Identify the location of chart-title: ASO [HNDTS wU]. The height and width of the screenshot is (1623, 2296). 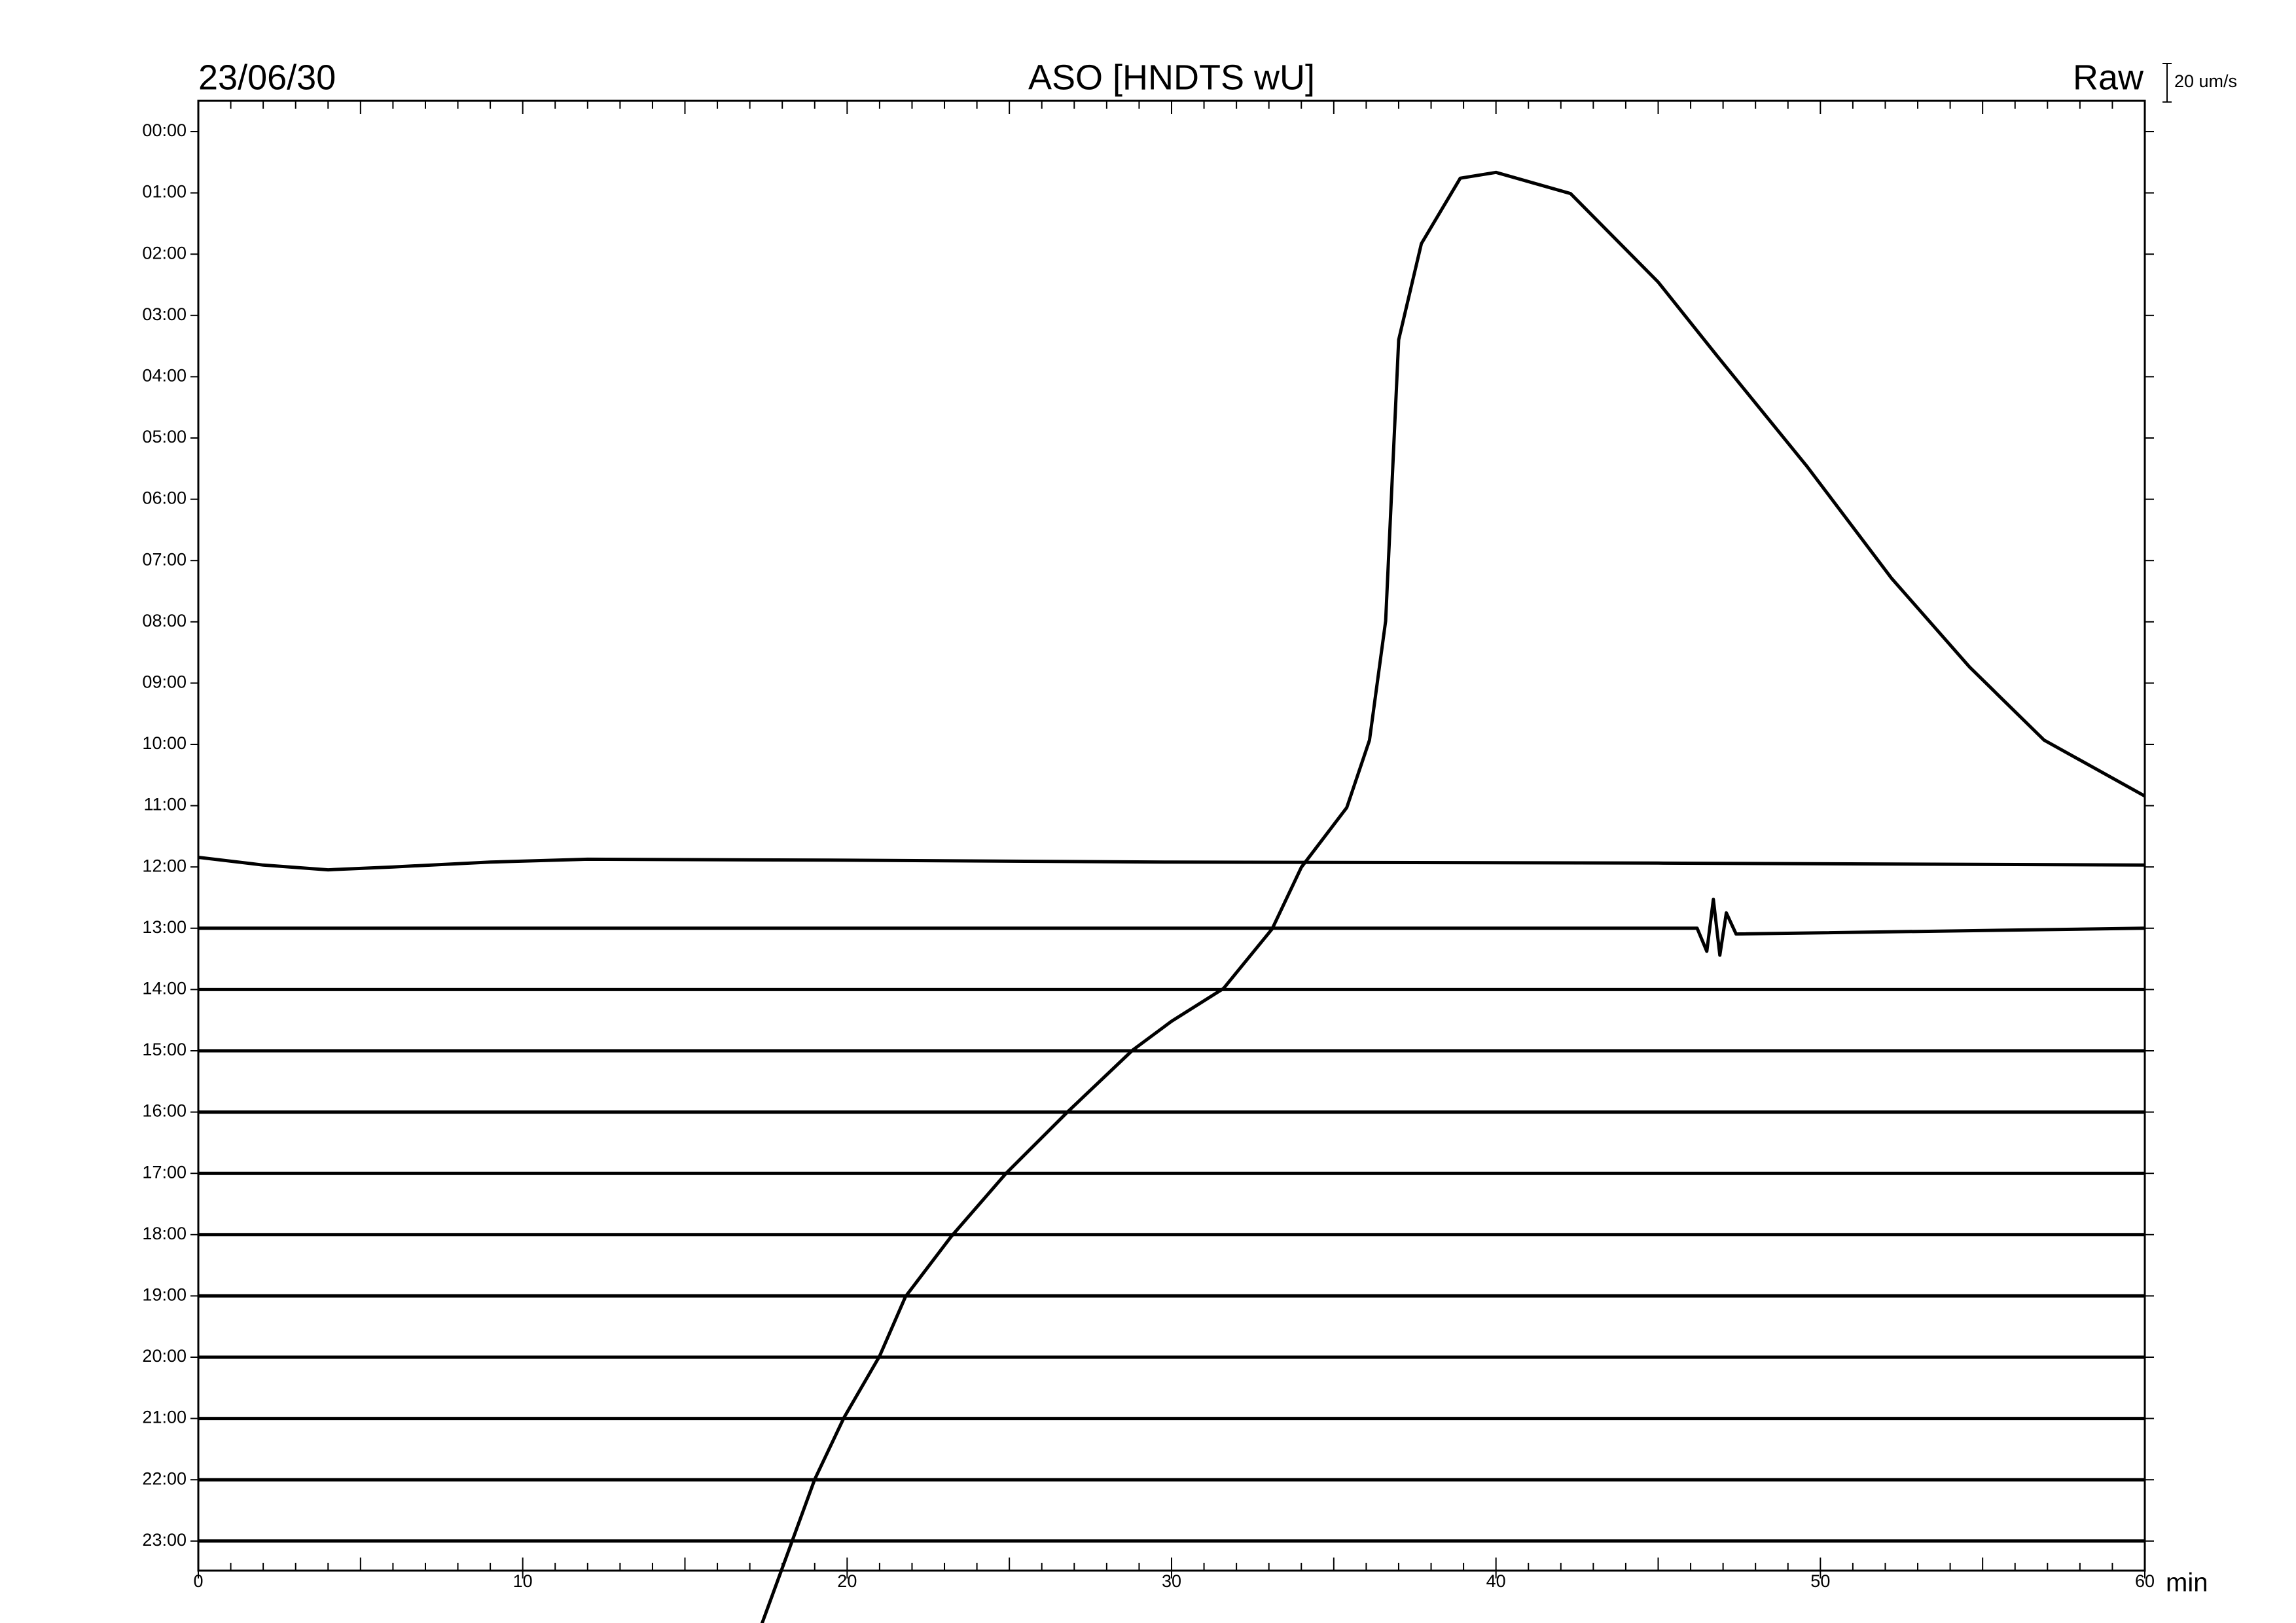
(1171, 77).